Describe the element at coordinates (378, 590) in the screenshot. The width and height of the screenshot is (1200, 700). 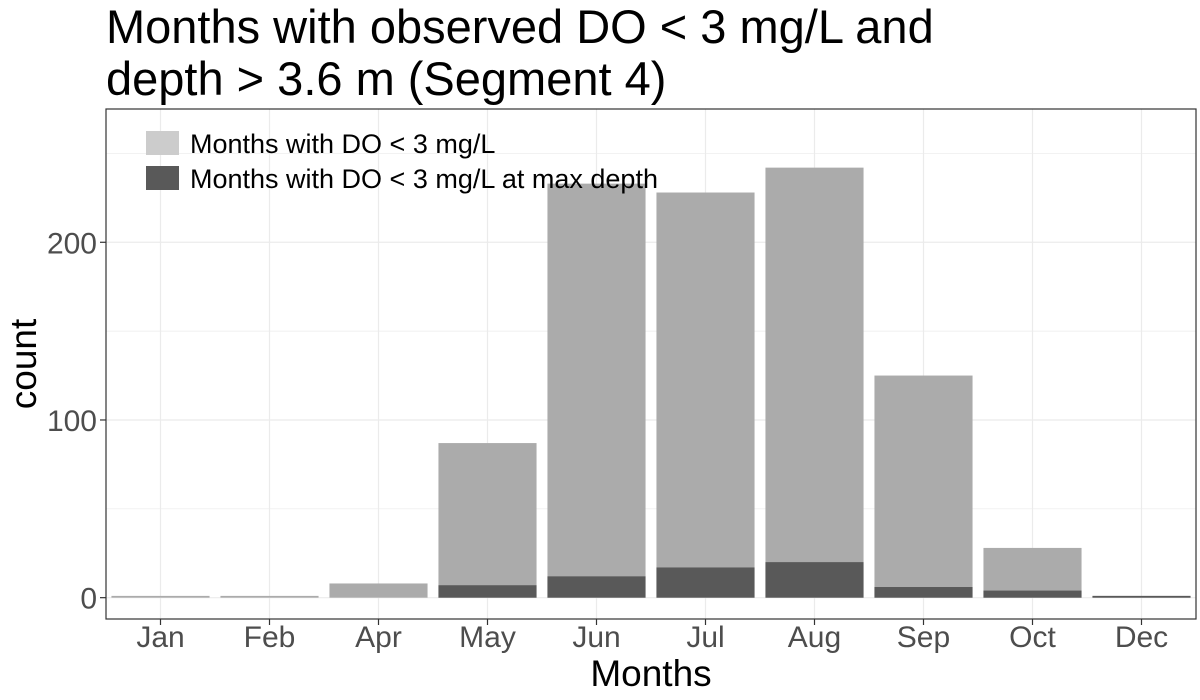
I see `bar-total-apr` at that location.